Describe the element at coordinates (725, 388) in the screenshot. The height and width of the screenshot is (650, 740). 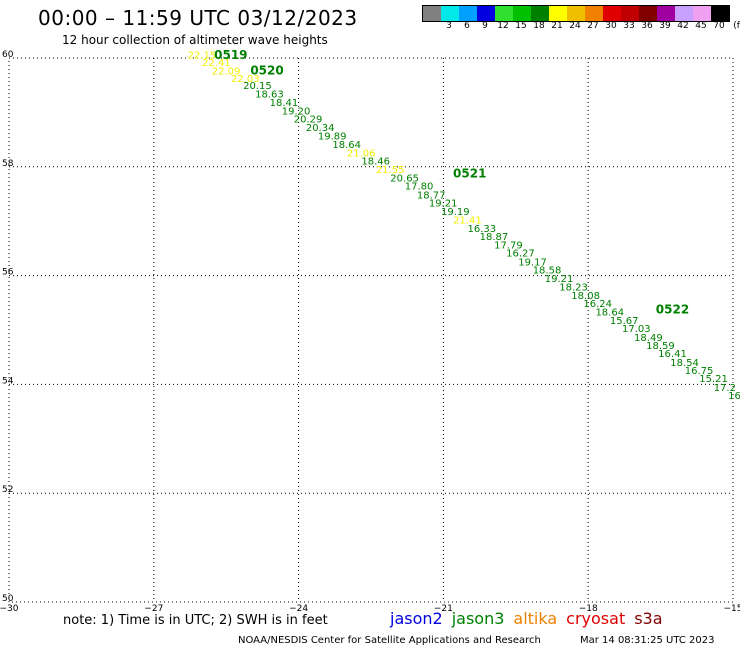
I see `swh-value-label: 17.2` at that location.